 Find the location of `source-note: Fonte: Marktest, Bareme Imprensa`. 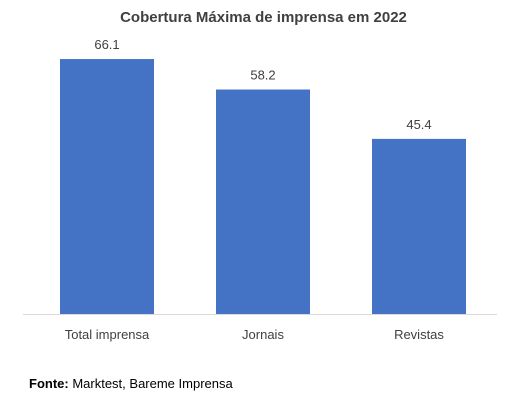

source-note: Fonte: Marktest, Bareme Imprensa is located at coordinates (131, 383).